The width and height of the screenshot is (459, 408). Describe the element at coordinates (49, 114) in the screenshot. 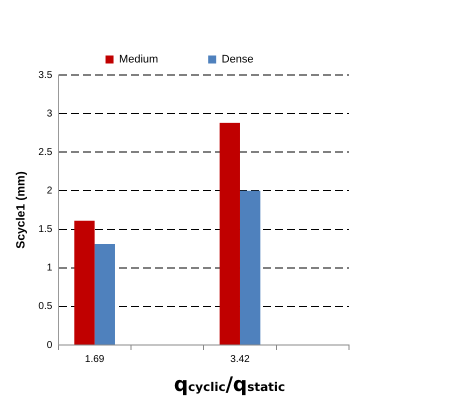

I see `y-tick-label: 3` at that location.